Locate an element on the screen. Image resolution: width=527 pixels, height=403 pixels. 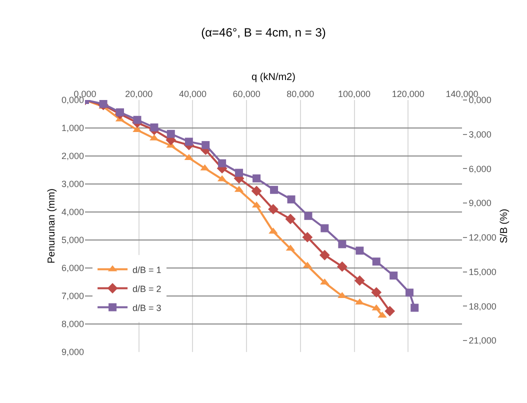
y2-tick-label: 15,000 is located at coordinates (482, 271).